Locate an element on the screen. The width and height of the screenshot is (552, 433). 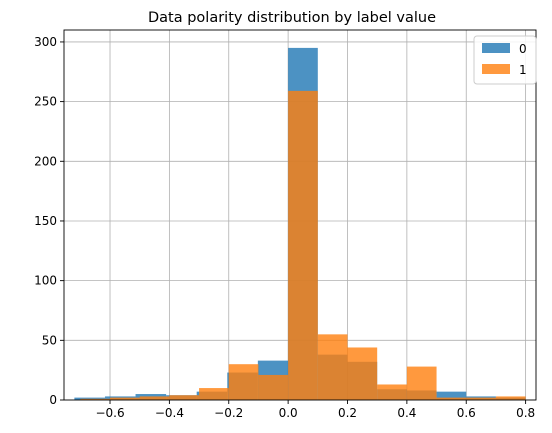
y-tick-label: 150 is located at coordinates (45, 221).